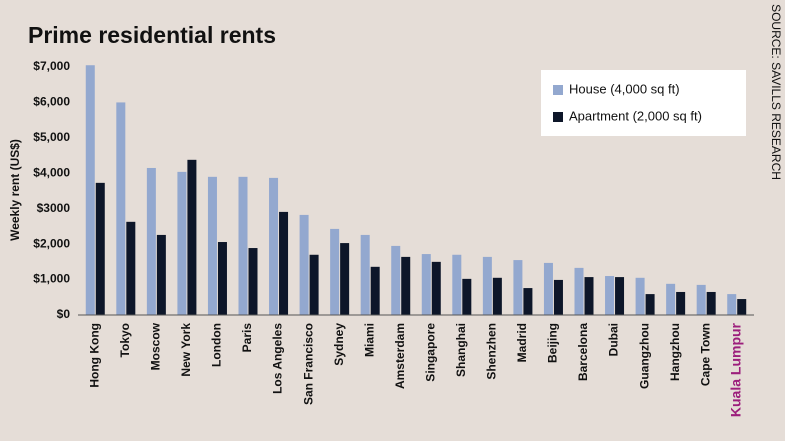 The image size is (785, 441). Describe the element at coordinates (776, 92) in the screenshot. I see `source: SOURCE: SAVILLS RESEARCH` at that location.